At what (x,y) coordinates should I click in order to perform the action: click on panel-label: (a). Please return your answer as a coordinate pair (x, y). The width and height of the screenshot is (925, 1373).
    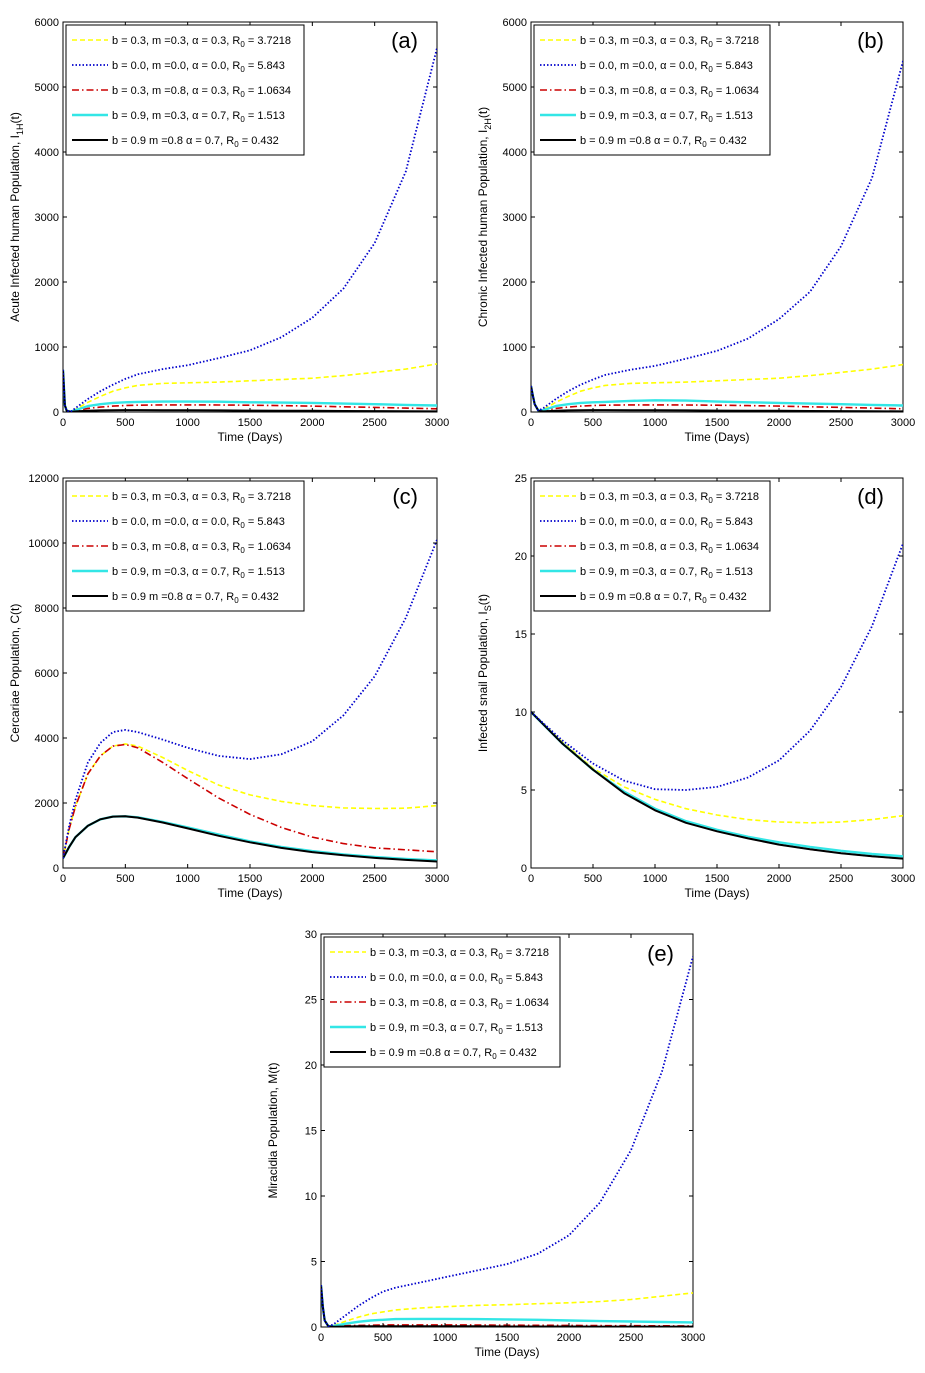
    Looking at the image, I should click on (404, 40).